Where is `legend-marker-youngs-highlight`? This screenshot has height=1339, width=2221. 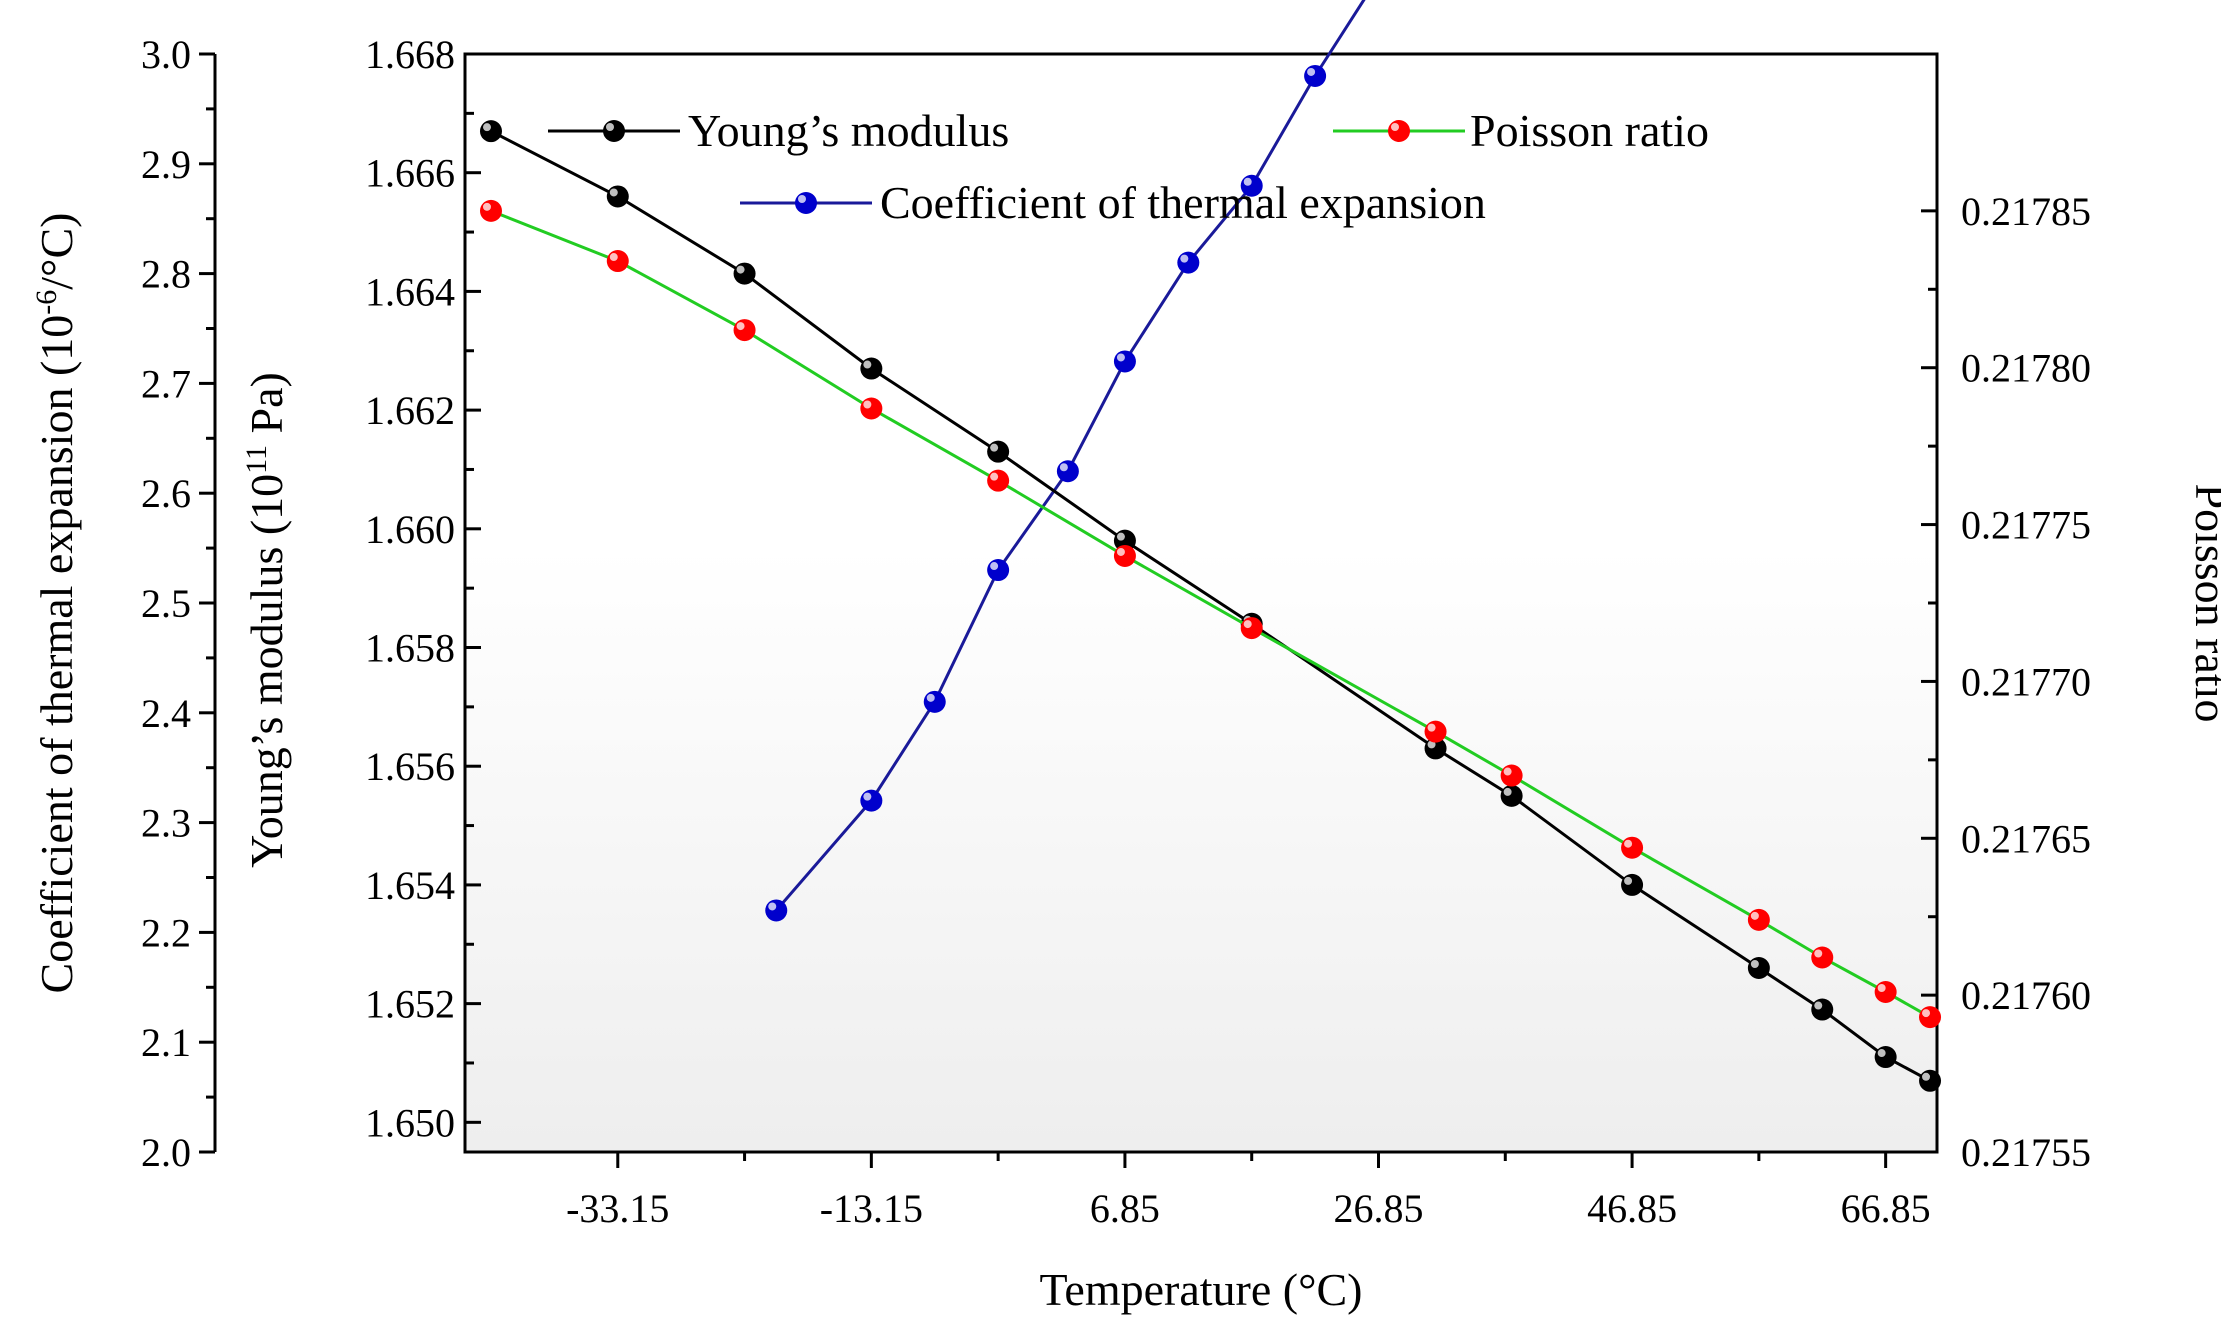 legend-marker-youngs-highlight is located at coordinates (610, 127).